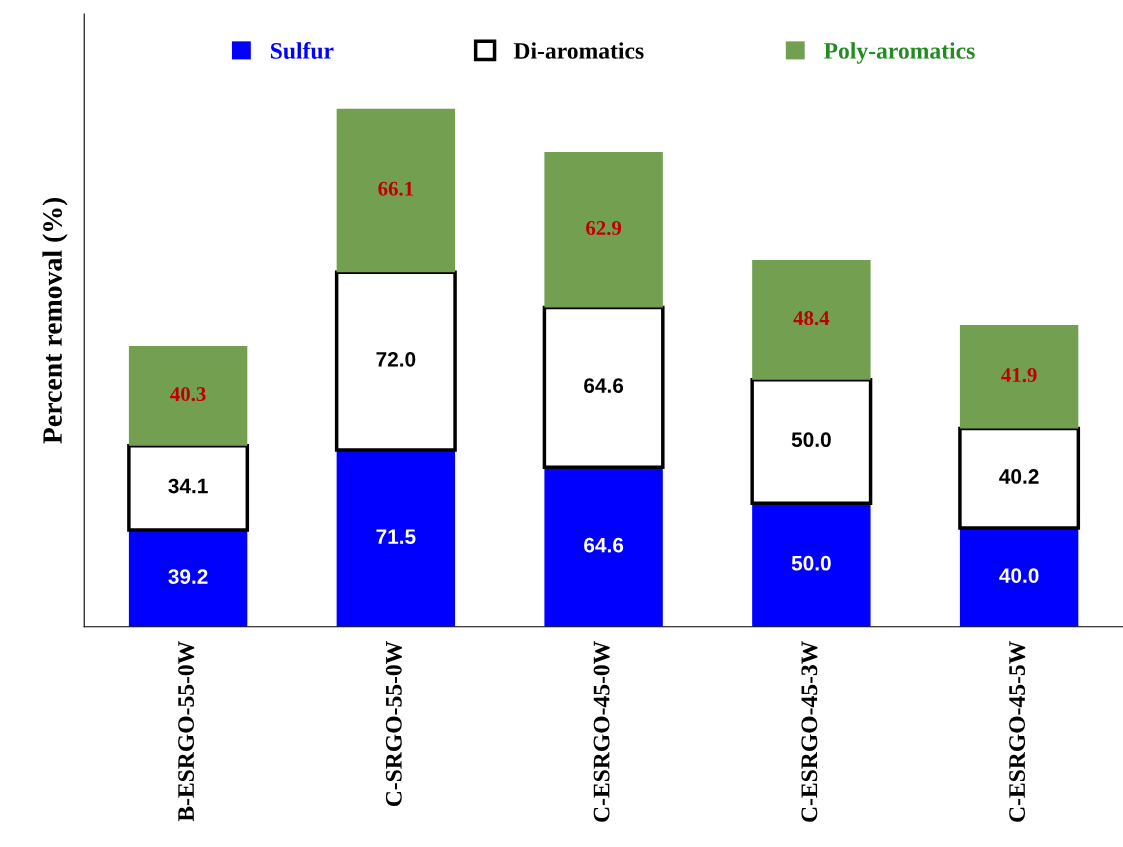  What do you see at coordinates (186, 731) in the screenshot?
I see `x-tick-label: B-ESRGO-55-0W` at bounding box center [186, 731].